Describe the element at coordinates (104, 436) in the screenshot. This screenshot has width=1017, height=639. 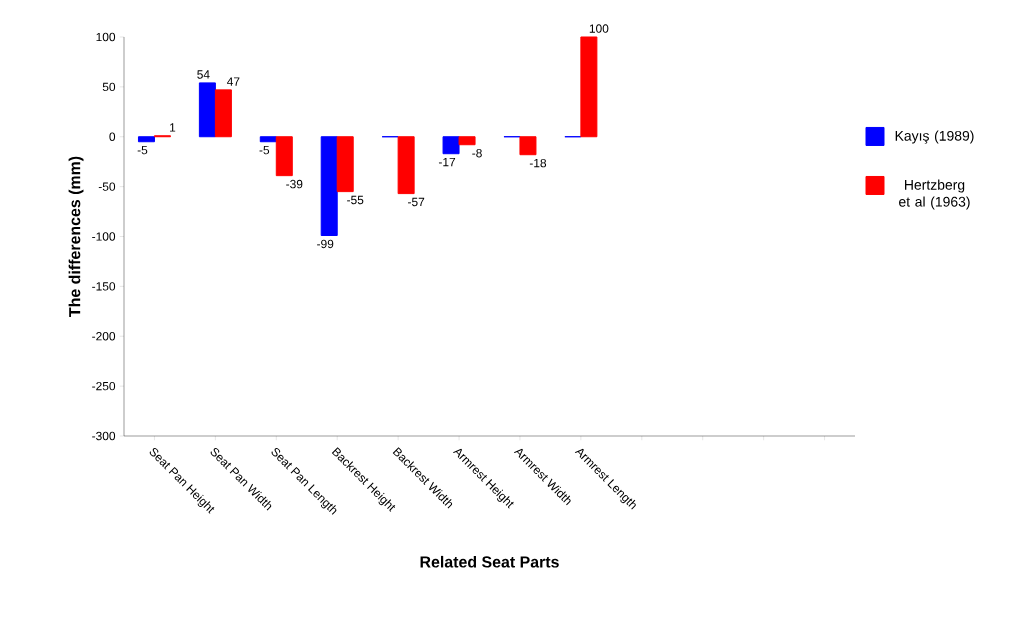
I see `y-tick-label: -300` at that location.